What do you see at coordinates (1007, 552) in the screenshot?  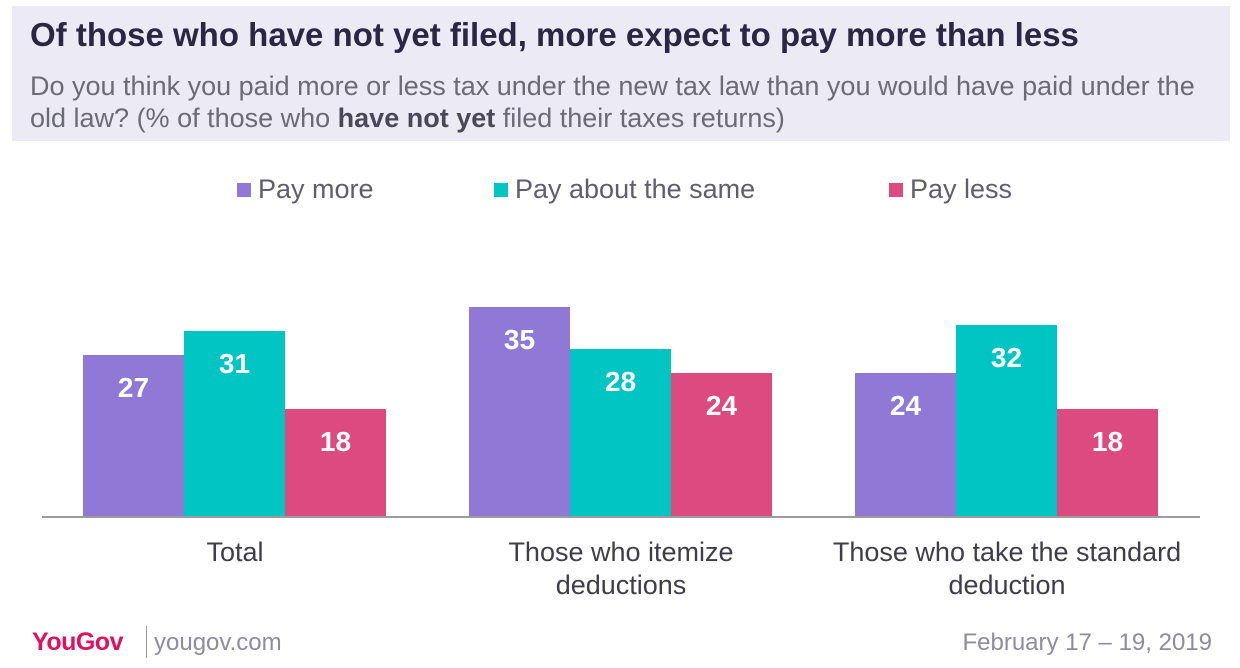 I see `x-tick-label: Those who take the standard` at bounding box center [1007, 552].